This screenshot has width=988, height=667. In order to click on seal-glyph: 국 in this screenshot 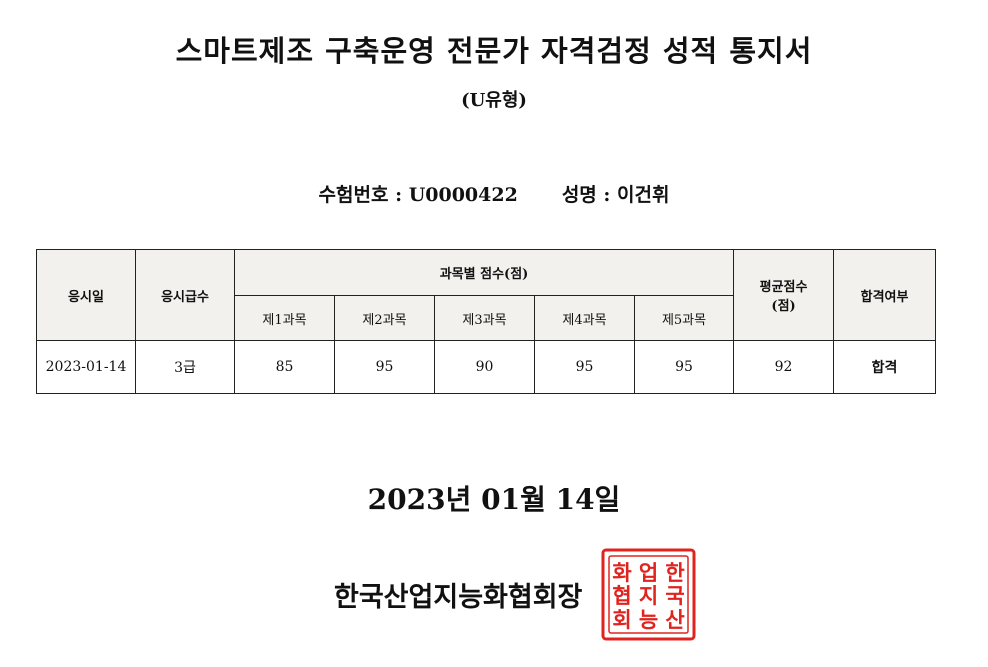, I will do `click(674, 596)`.